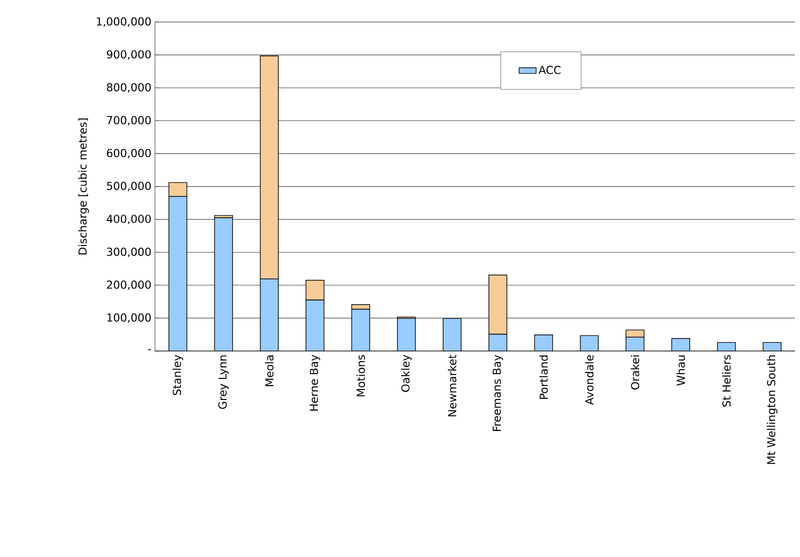 Image resolution: width=800 pixels, height=557 pixels. What do you see at coordinates (497, 392) in the screenshot?
I see `x-tick-label: Freemans Bay` at bounding box center [497, 392].